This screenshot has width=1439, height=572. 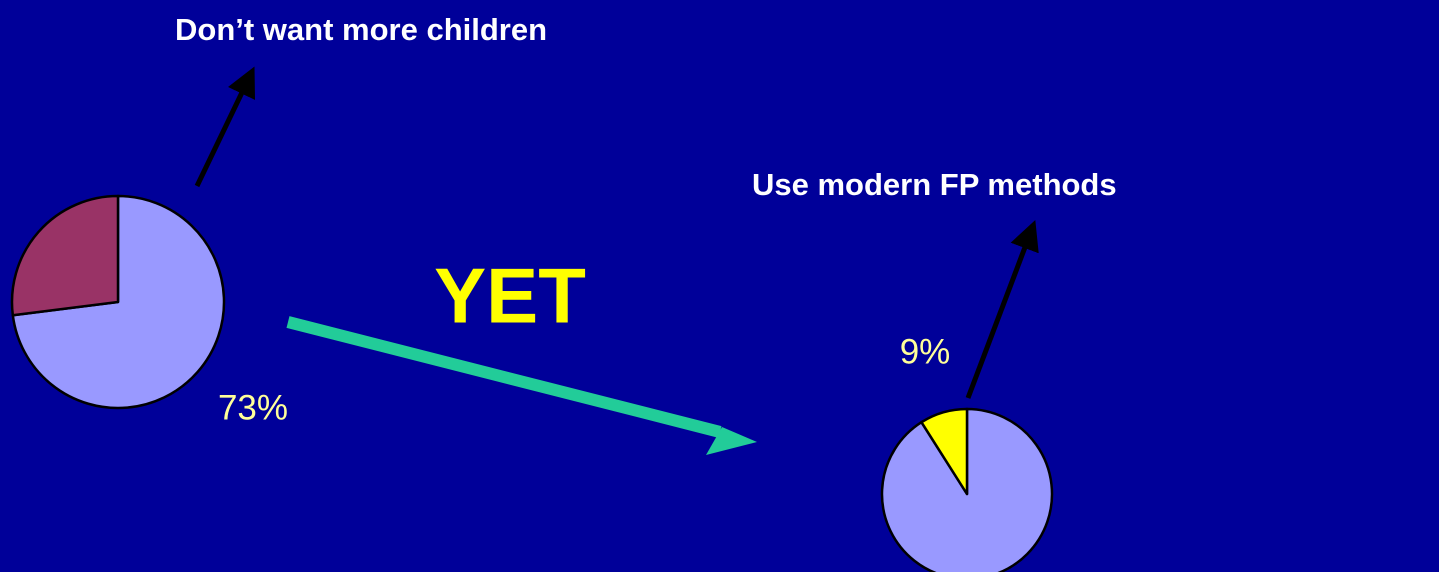 What do you see at coordinates (521, 385) in the screenshot?
I see `connector-arrow` at bounding box center [521, 385].